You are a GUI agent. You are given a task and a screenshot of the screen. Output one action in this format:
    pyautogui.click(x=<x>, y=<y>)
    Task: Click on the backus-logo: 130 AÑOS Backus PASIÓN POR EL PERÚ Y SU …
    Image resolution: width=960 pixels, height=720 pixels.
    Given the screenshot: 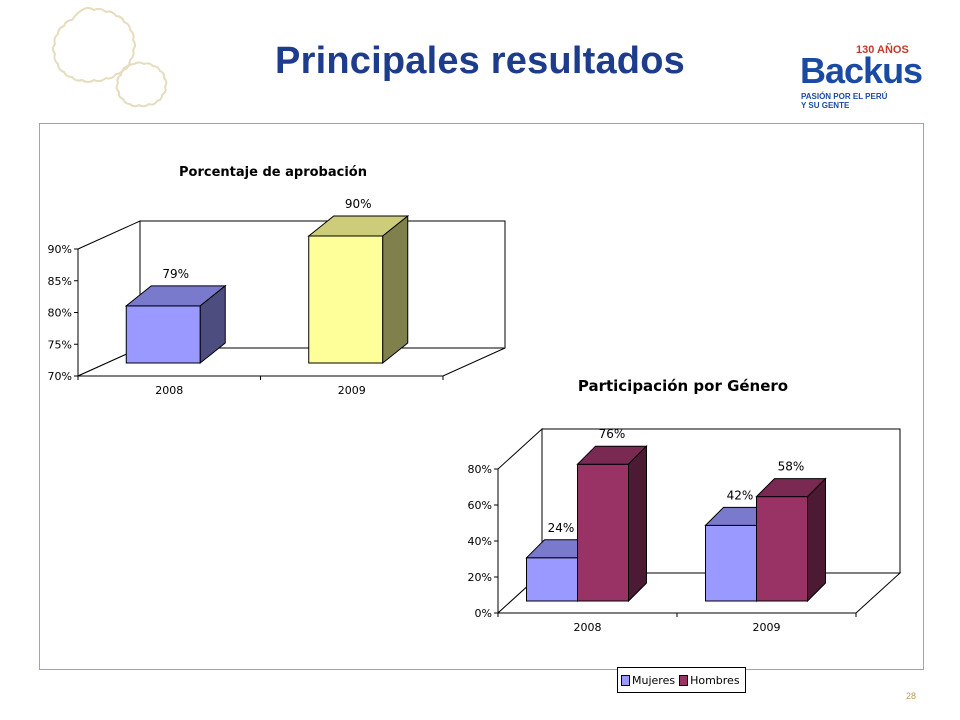 What is the action you would take?
    pyautogui.click(x=864, y=81)
    